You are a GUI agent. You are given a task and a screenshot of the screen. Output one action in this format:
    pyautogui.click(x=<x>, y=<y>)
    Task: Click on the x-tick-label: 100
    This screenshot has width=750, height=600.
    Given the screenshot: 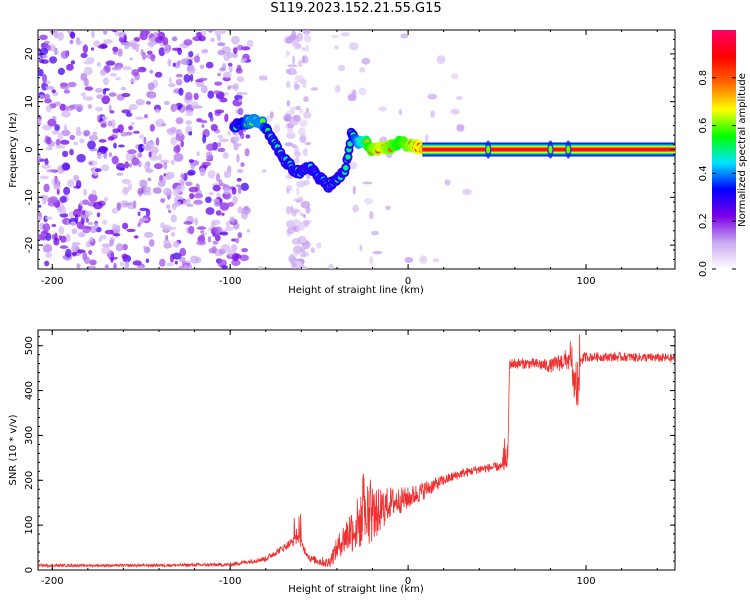 What is the action you would take?
    pyautogui.click(x=585, y=581)
    